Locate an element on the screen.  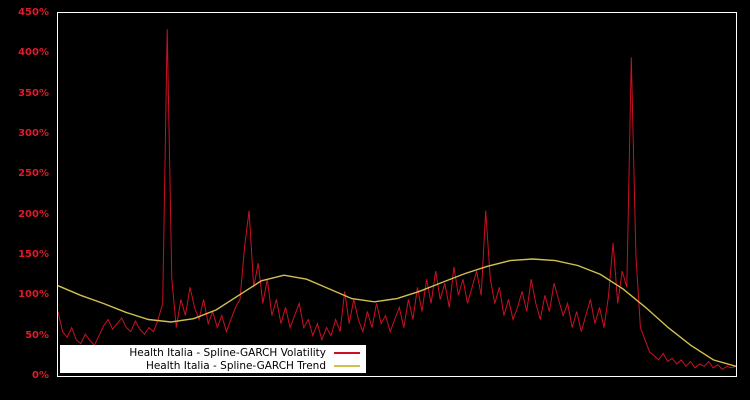
y-axis-label: 50% is located at coordinates (37, 335).